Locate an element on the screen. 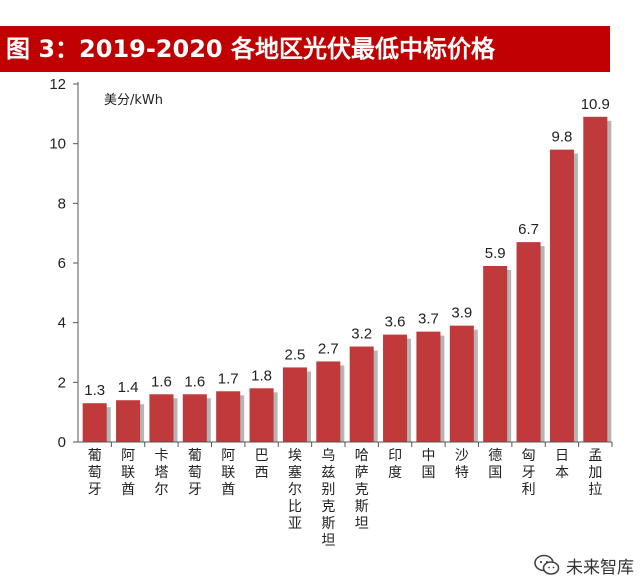 This screenshot has height=588, width=640. x-tick-label: 巴西 is located at coordinates (262, 464).